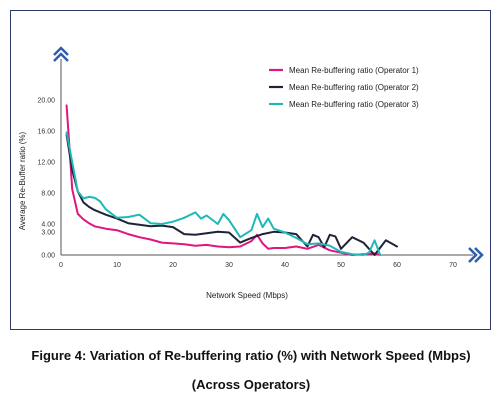 The width and height of the screenshot is (502, 401). I want to click on x-tick-label: 50, so click(341, 265).